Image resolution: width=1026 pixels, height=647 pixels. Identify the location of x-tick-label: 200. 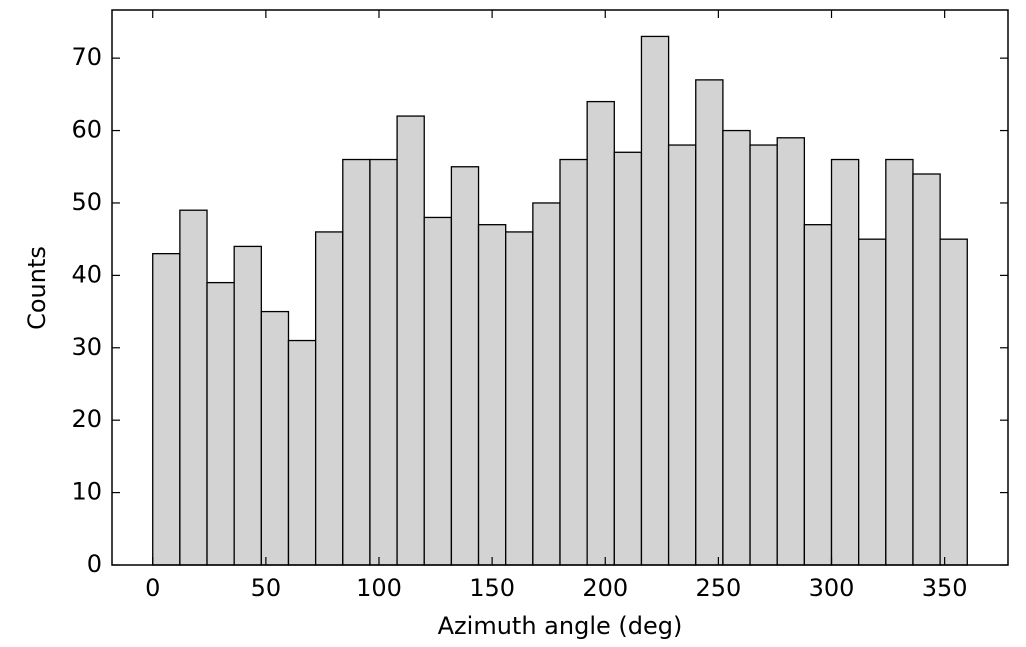
(605, 588).